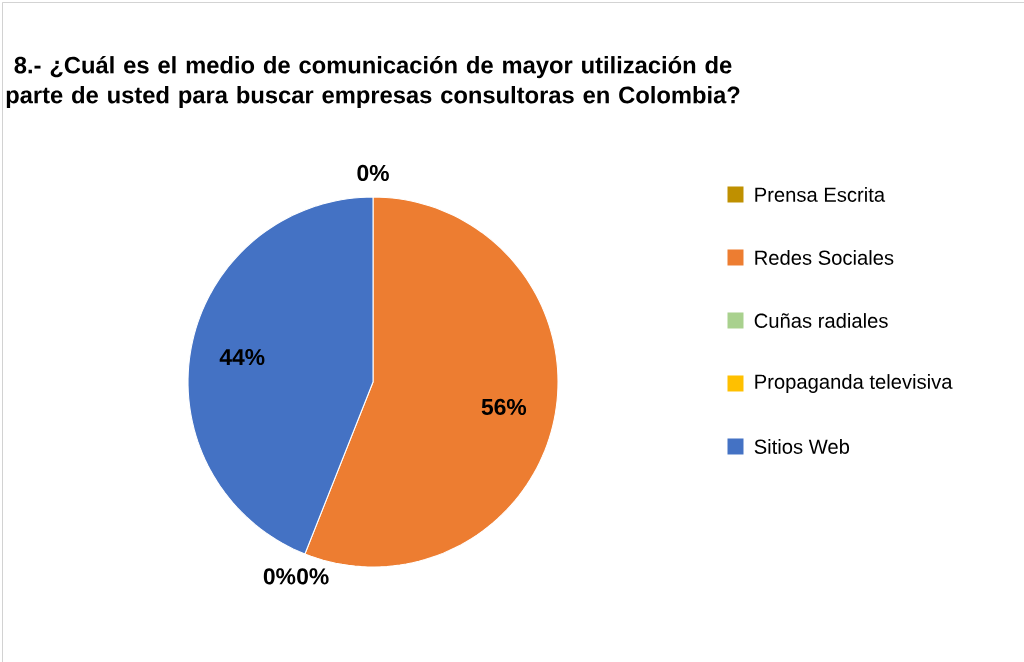 This screenshot has width=1024, height=662. Describe the element at coordinates (820, 194) in the screenshot. I see `legend-label: Prensa Escrita` at that location.